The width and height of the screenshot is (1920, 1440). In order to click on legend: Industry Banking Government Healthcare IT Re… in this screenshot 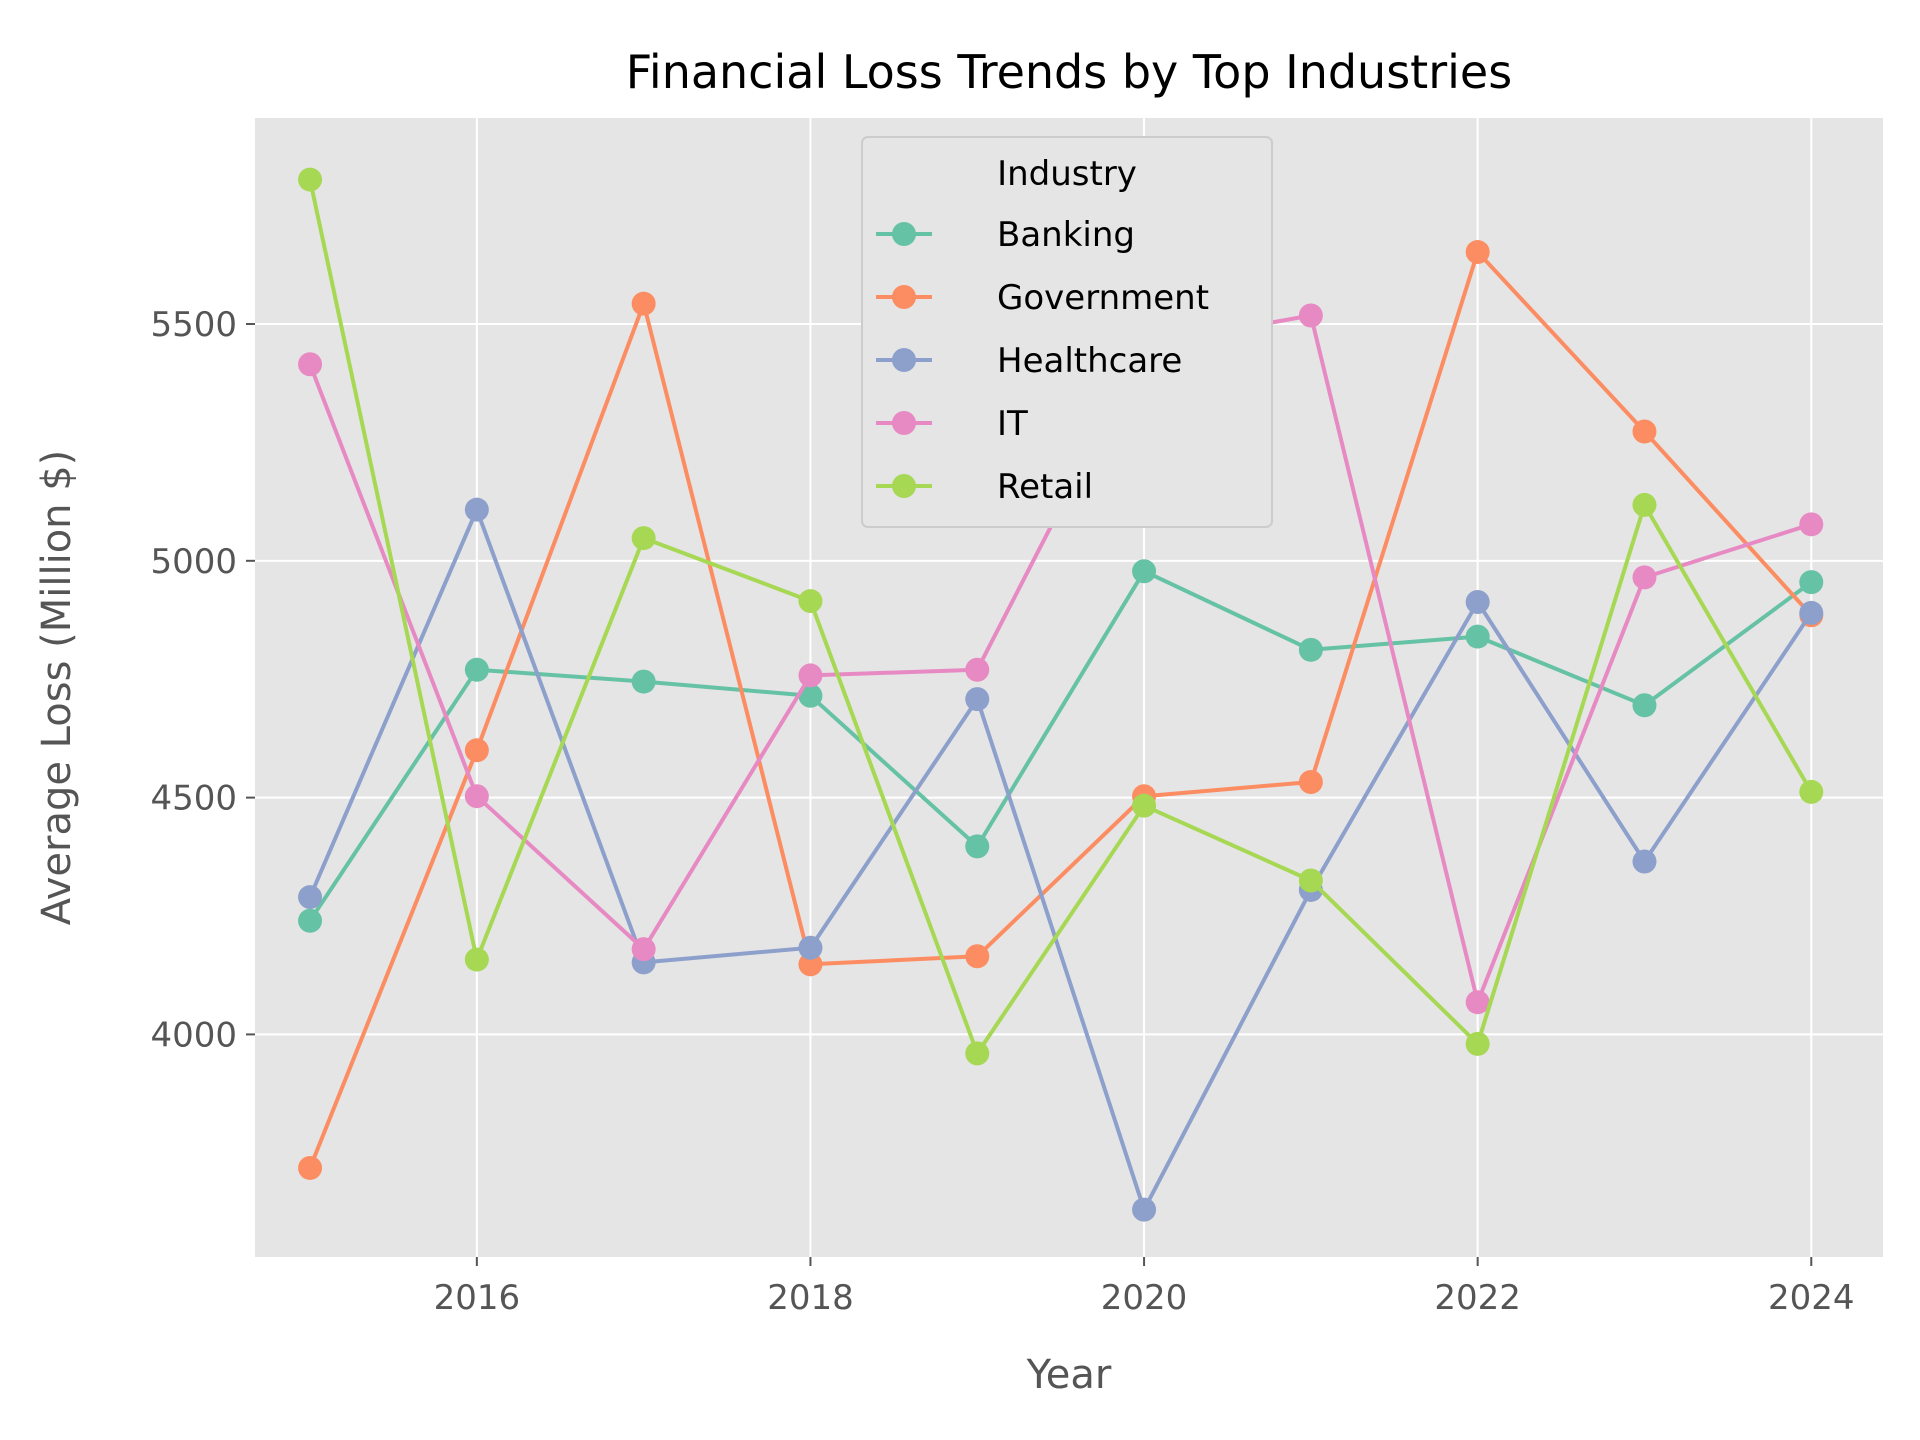, I will do `click(1067, 332)`.